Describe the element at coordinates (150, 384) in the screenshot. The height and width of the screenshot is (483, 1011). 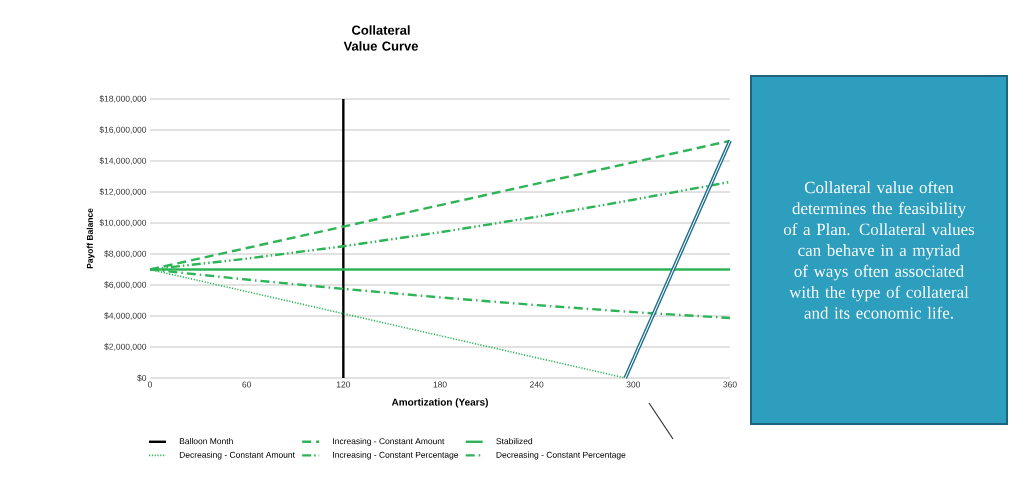
I see `x-tick-label: 0` at that location.